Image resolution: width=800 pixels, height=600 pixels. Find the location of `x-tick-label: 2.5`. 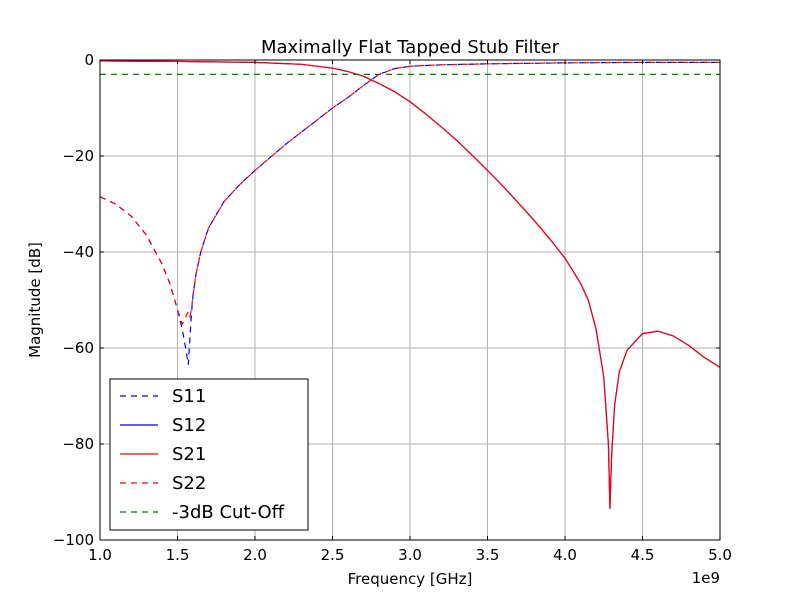

x-tick-label: 2.5 is located at coordinates (333, 555).